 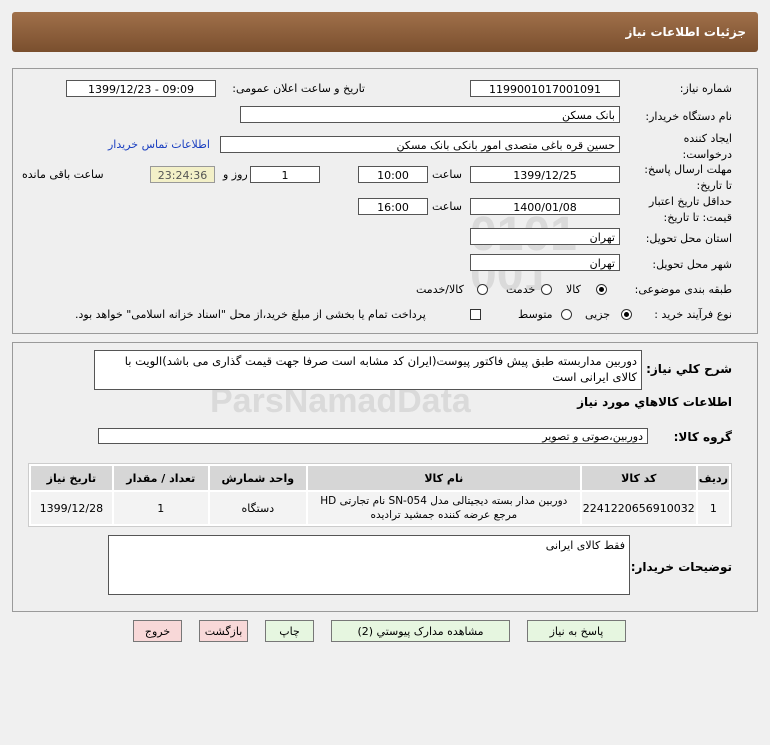 I want to click on exit-button: خروج, so click(x=157, y=631).